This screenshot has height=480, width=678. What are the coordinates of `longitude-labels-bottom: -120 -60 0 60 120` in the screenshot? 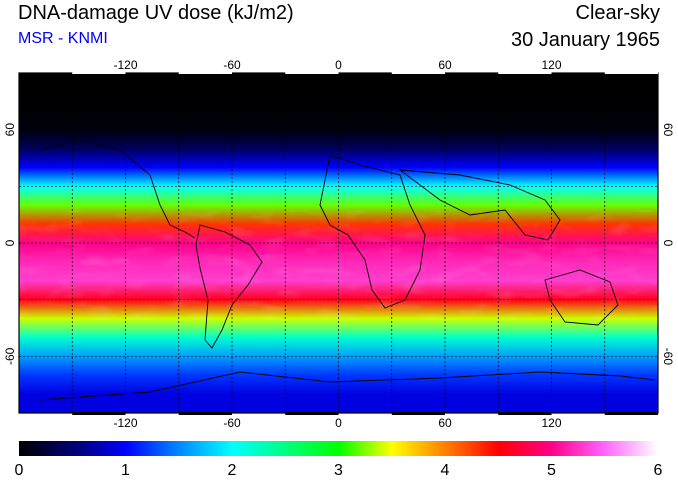 It's located at (337, 423).